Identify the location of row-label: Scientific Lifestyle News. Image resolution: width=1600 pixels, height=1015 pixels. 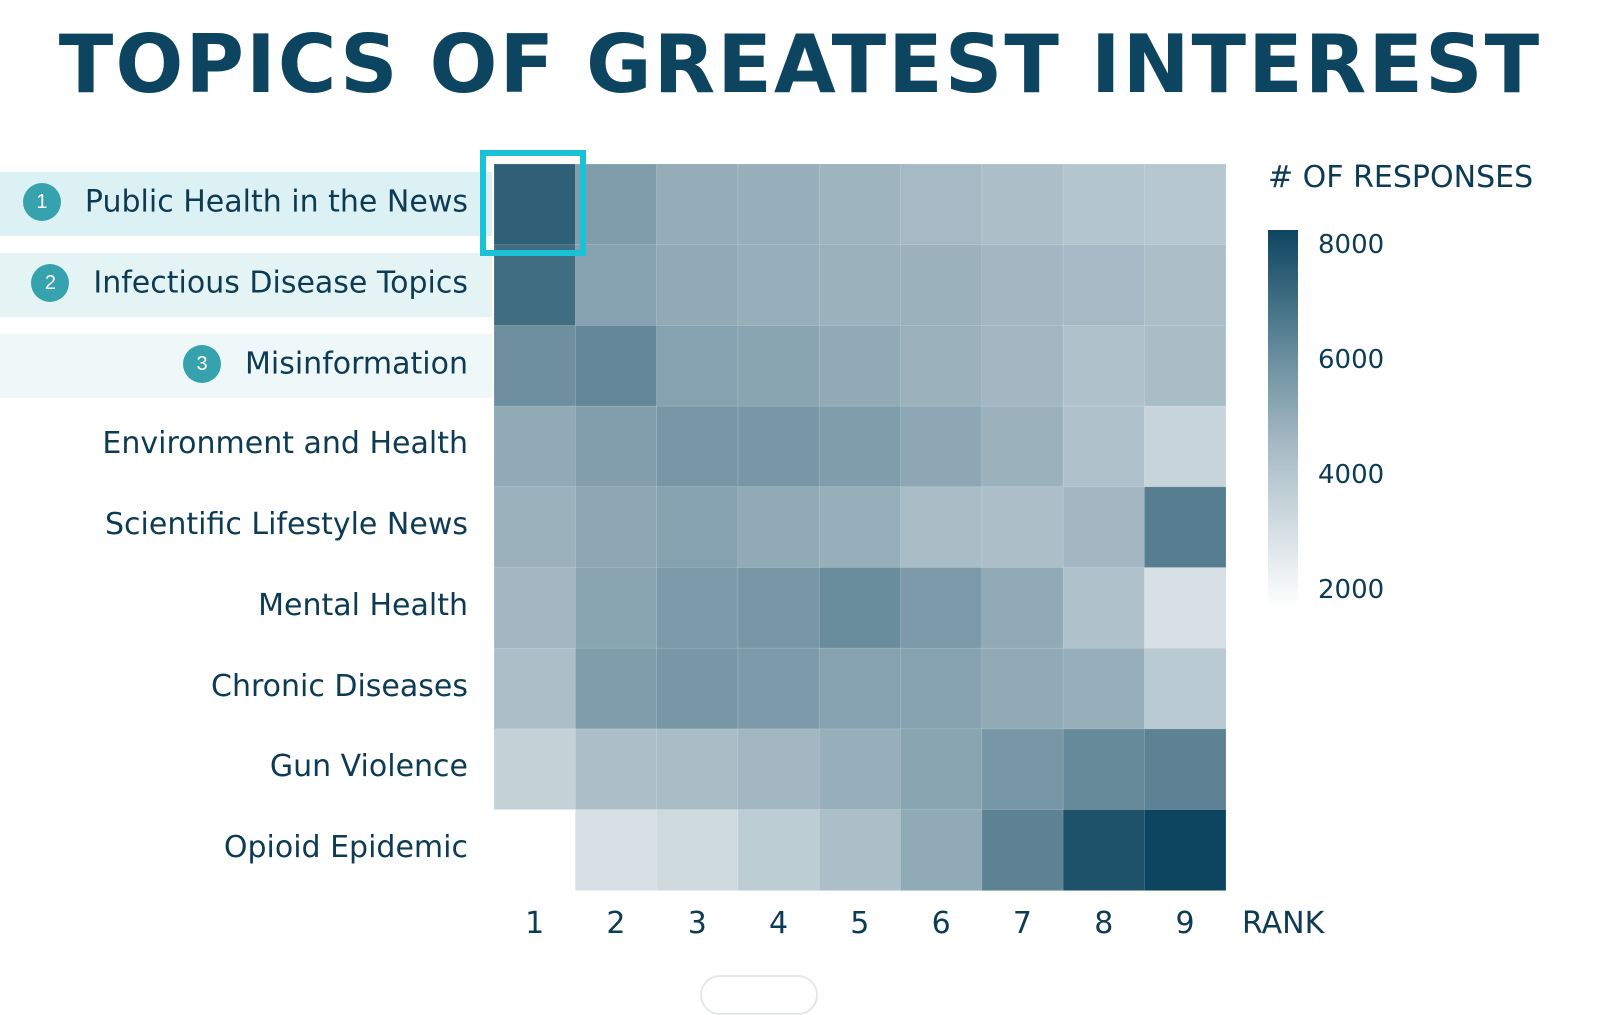
(238, 524).